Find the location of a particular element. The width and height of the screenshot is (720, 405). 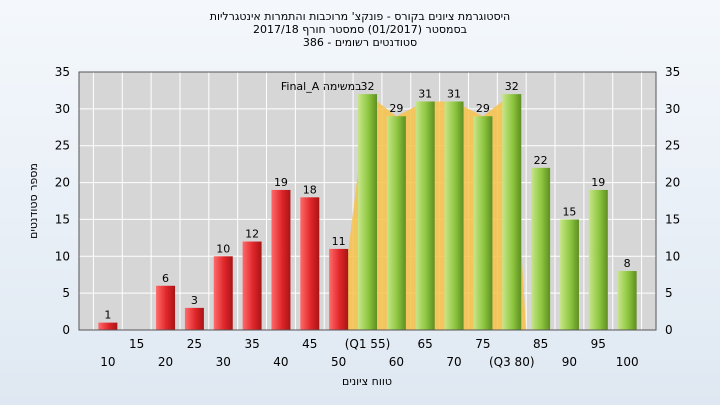

chart-subtitle-students: סטודנטים רשומים - 386 is located at coordinates (360, 42).